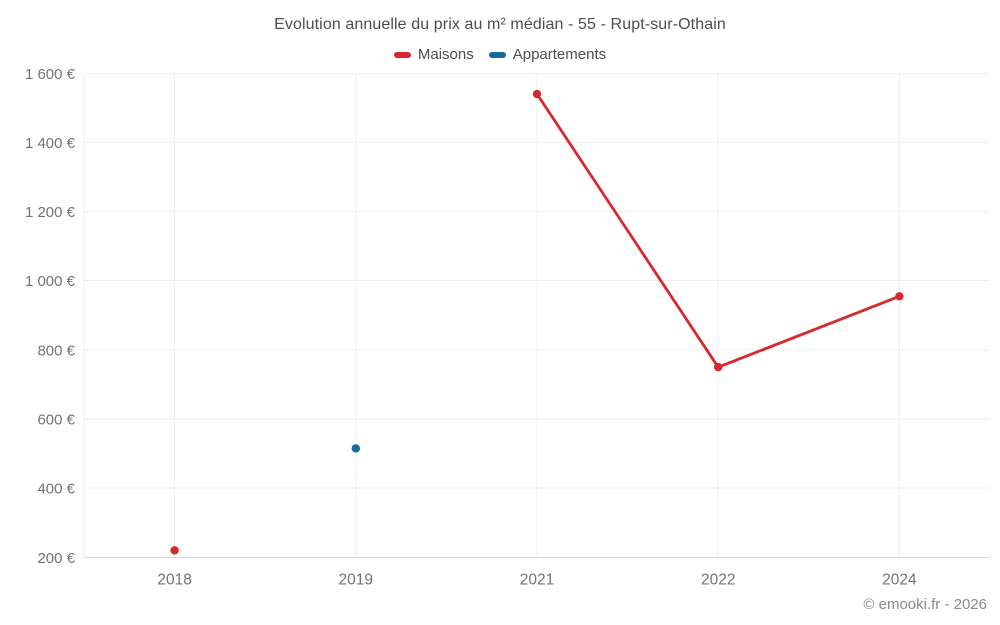 This screenshot has width=1000, height=625. What do you see at coordinates (718, 579) in the screenshot?
I see `x-tick-label-2022: 2022` at bounding box center [718, 579].